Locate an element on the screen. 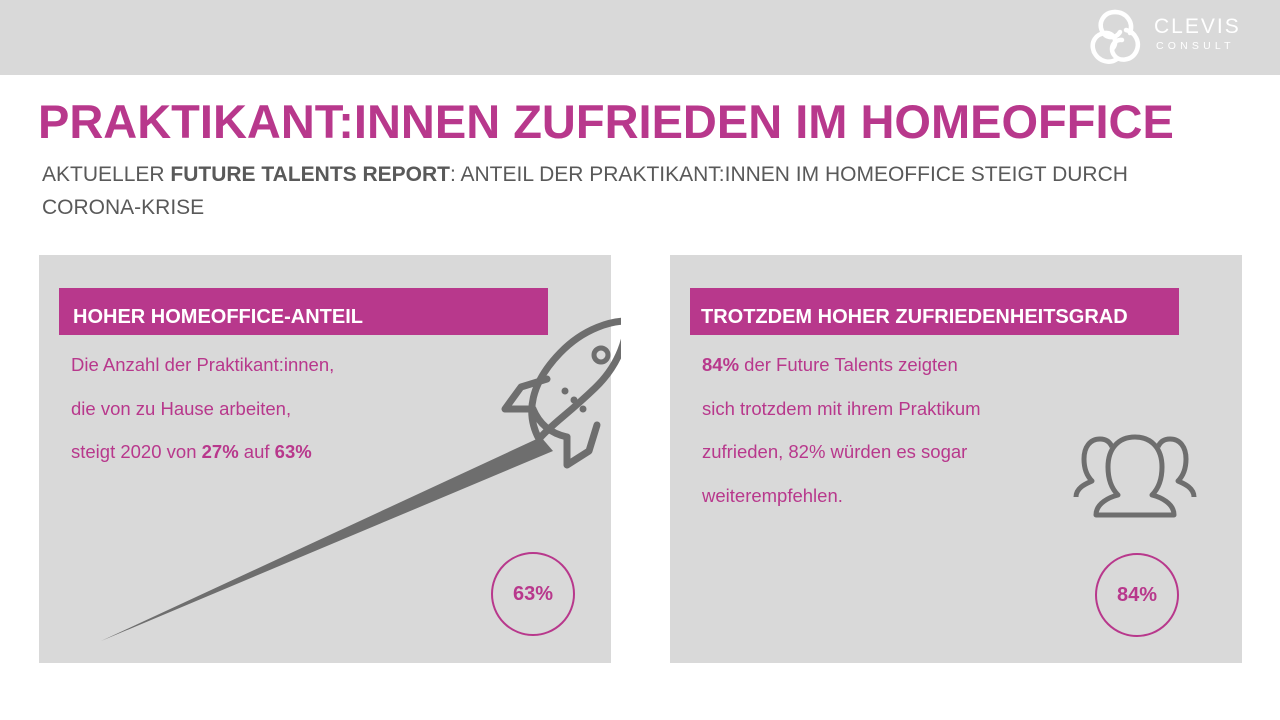 This screenshot has height=720, width=1280. homeoffice-heading: HOHER HOMEOFFICE-ANTEIL is located at coordinates (303, 311).